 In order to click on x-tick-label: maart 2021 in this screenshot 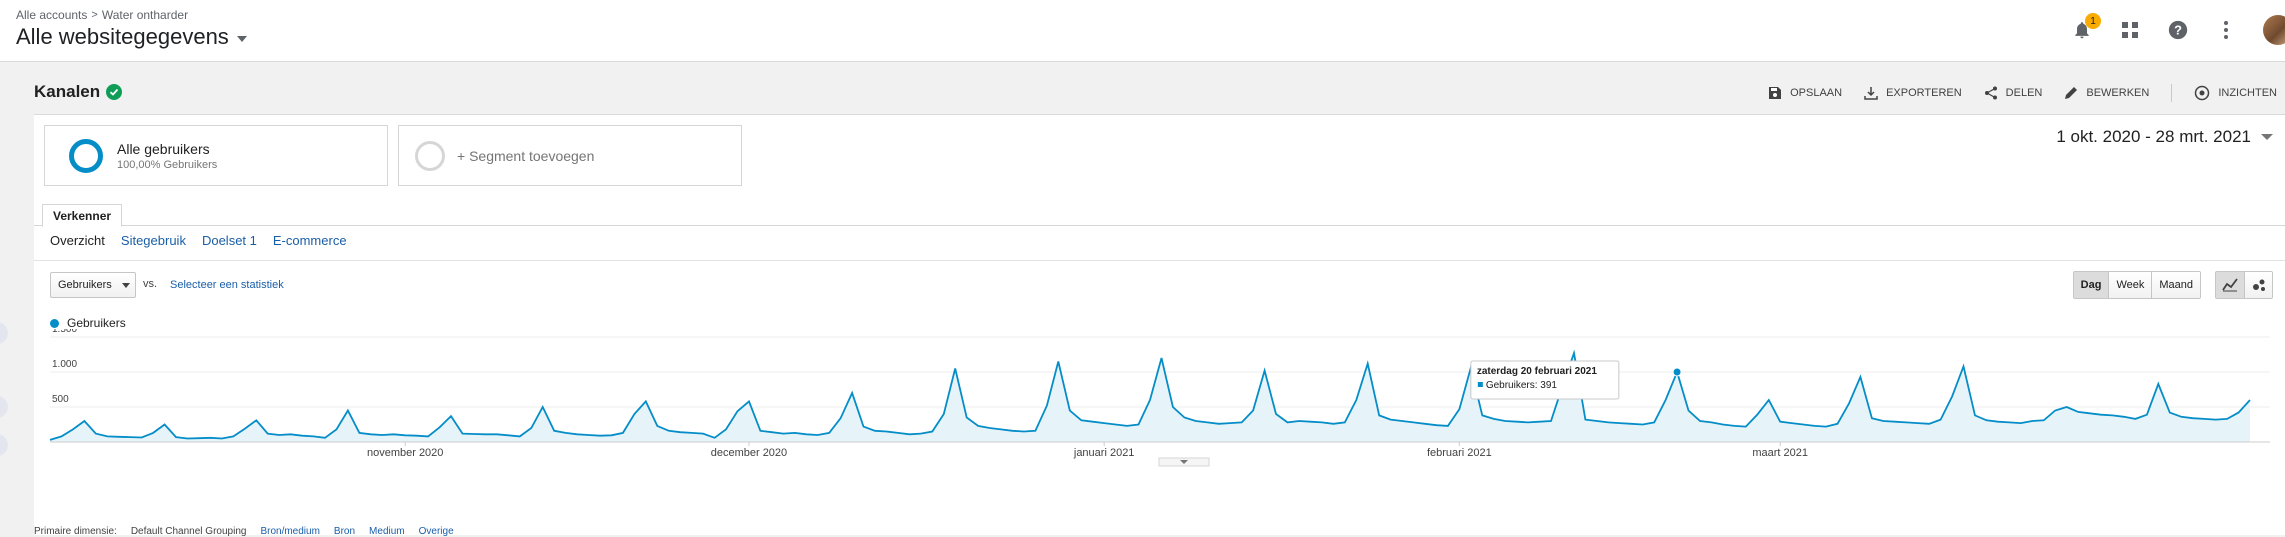, I will do `click(1780, 453)`.